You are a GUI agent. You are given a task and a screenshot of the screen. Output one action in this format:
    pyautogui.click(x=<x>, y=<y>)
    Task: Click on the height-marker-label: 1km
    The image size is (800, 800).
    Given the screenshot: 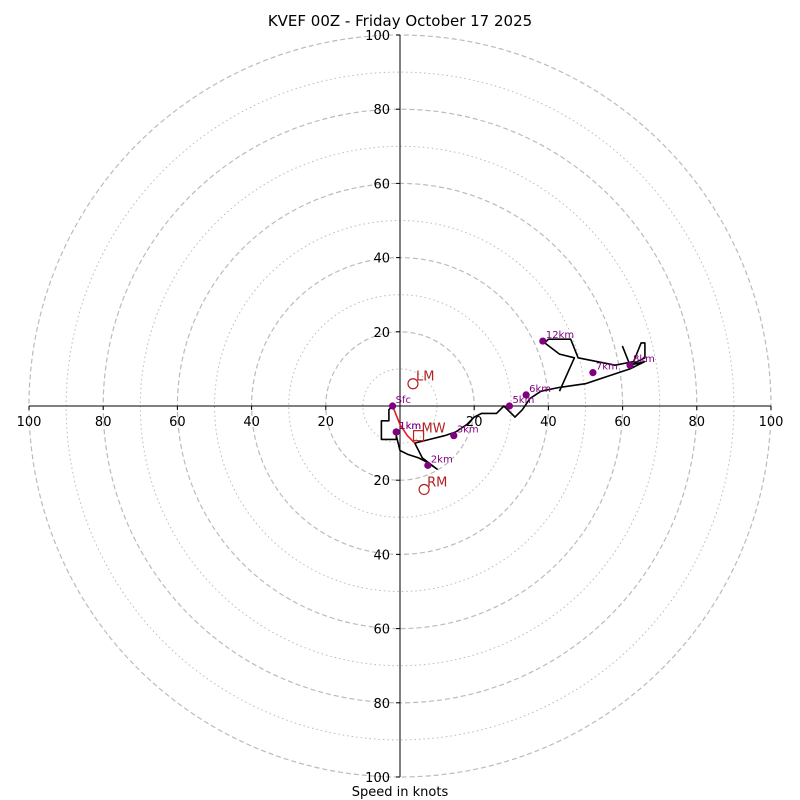 What is the action you would take?
    pyautogui.click(x=410, y=426)
    